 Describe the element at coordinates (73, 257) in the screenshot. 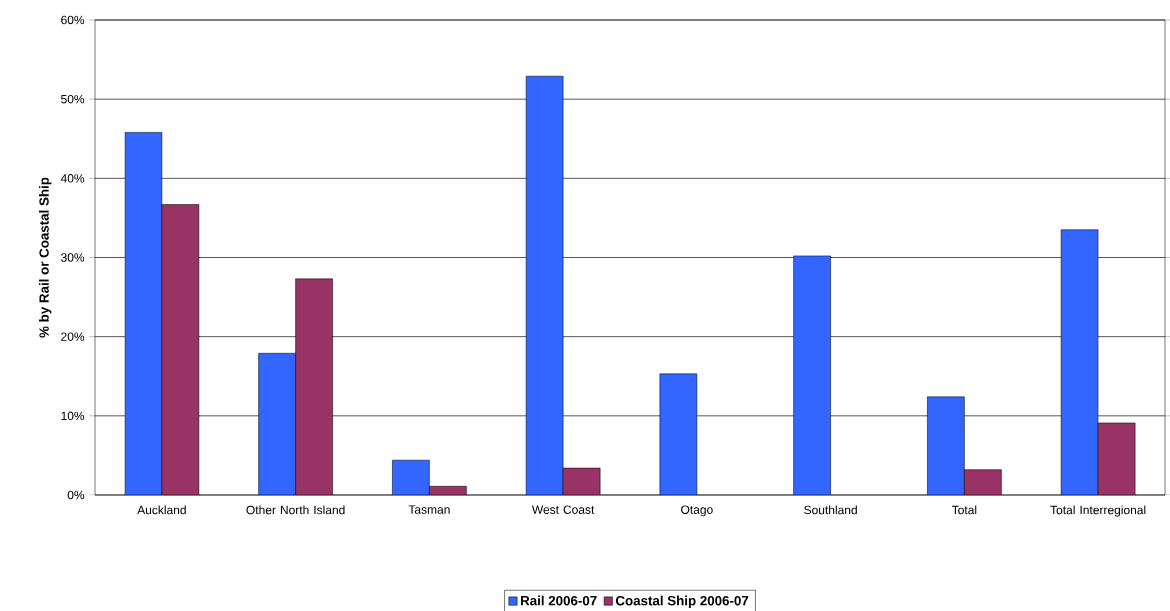

I see `y-tick-label: 30%` at that location.